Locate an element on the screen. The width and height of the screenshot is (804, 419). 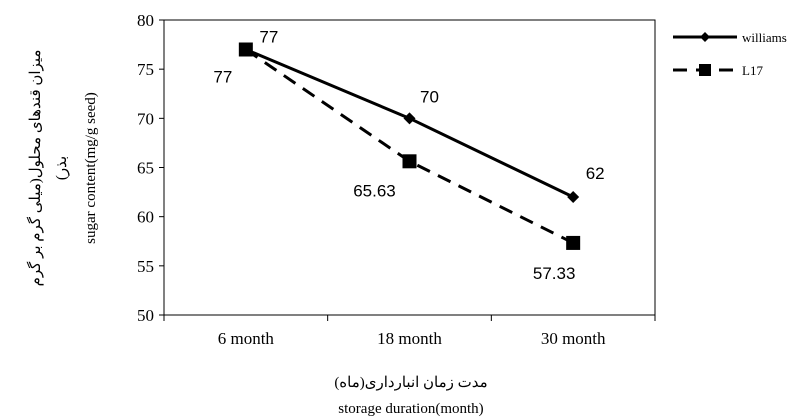
x-axis-ticks: 6 month 18 month 30 month is located at coordinates (409, 331).